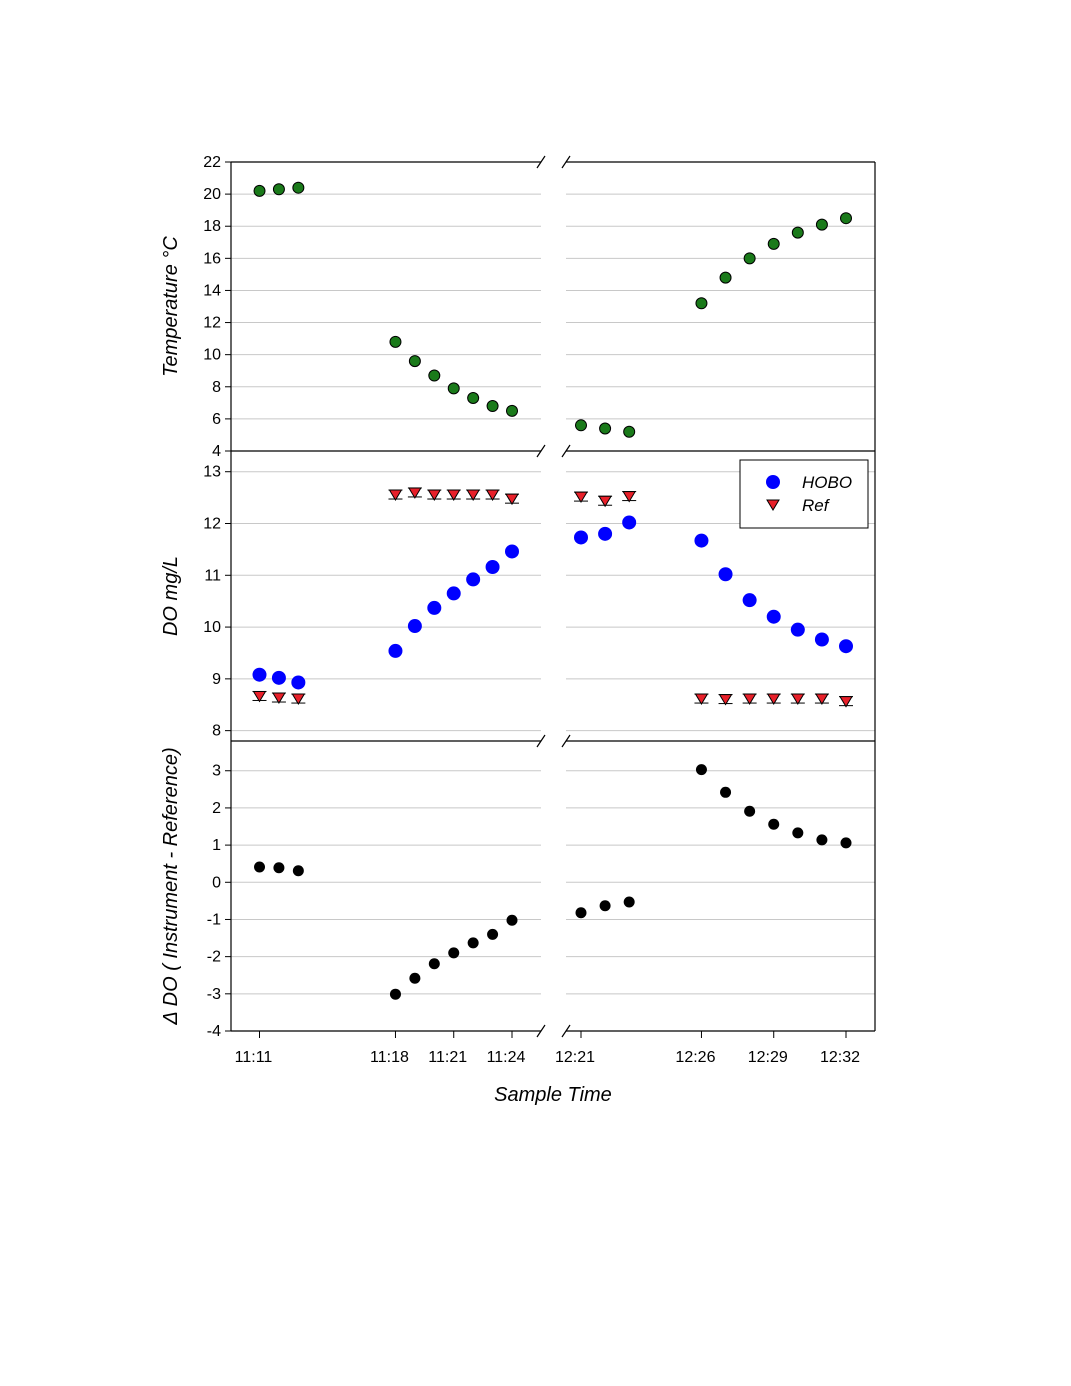 Image resolution: width=1071 pixels, height=1386 pixels. I want to click on delta-y-axis-title: Δ DO ( Instrument - Reference), so click(171, 886).